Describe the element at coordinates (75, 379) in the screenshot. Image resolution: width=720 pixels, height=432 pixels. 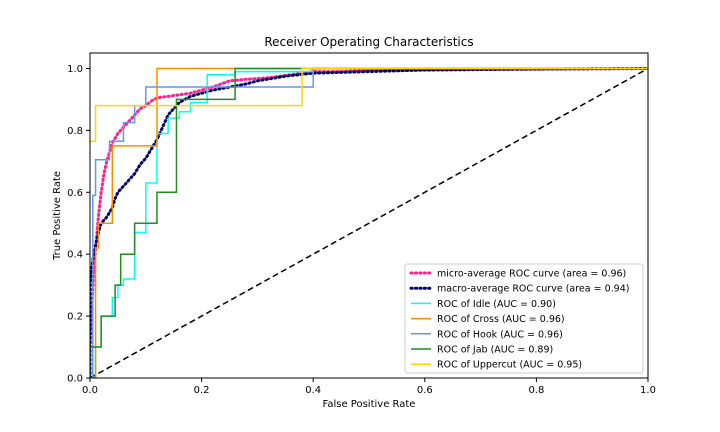
I see `y-tick-label: 0.0` at that location.